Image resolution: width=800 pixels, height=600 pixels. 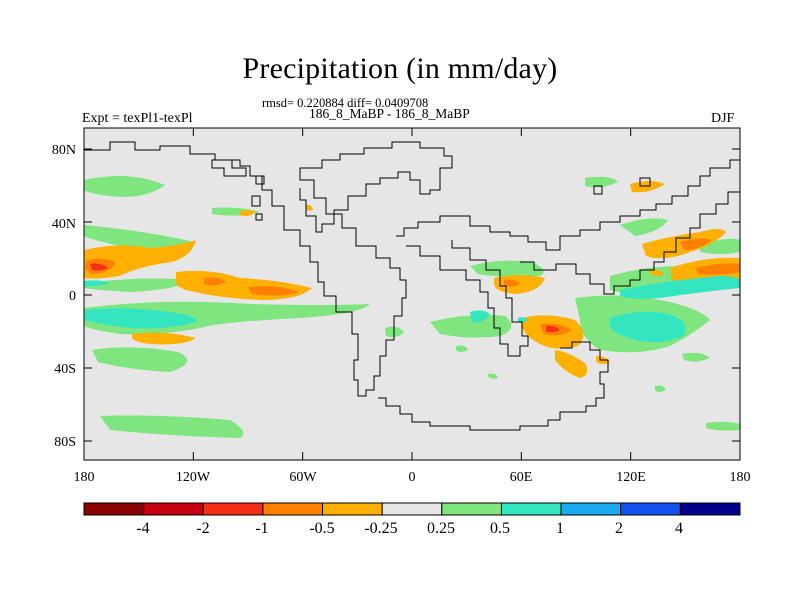 What do you see at coordinates (521, 477) in the screenshot?
I see `x-tick-label: 60E` at bounding box center [521, 477].